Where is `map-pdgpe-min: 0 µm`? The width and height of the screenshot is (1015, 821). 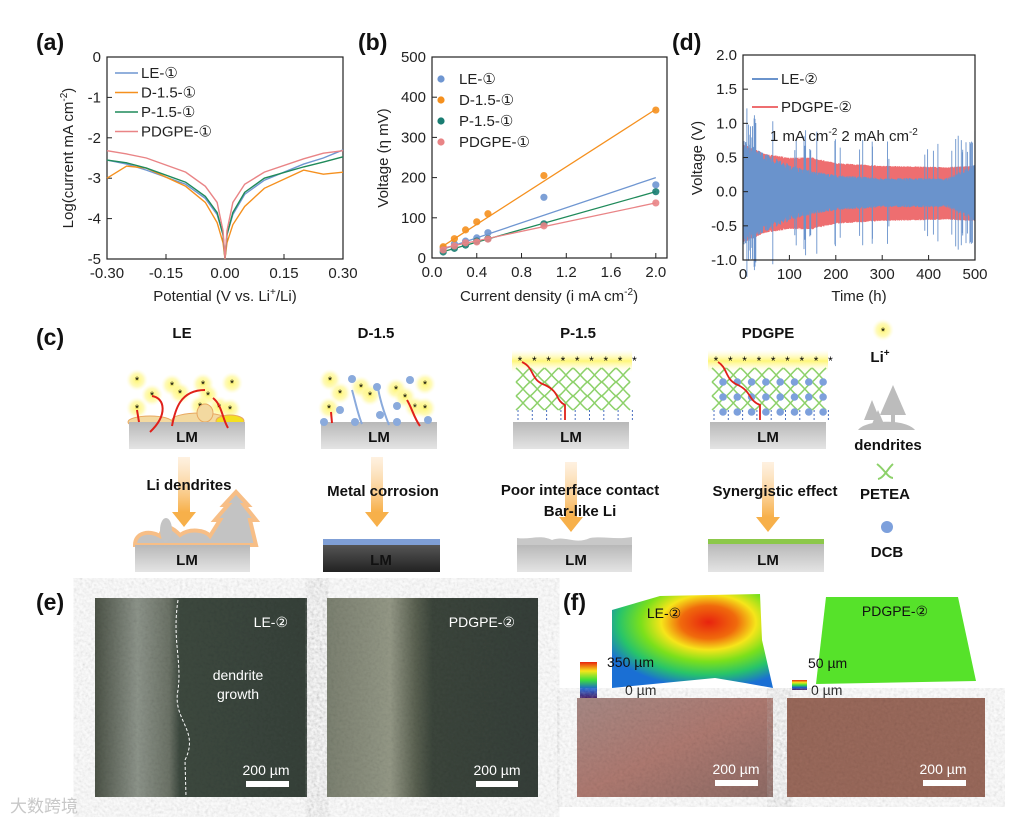 map-pdgpe-min: 0 µm is located at coordinates (826, 690).